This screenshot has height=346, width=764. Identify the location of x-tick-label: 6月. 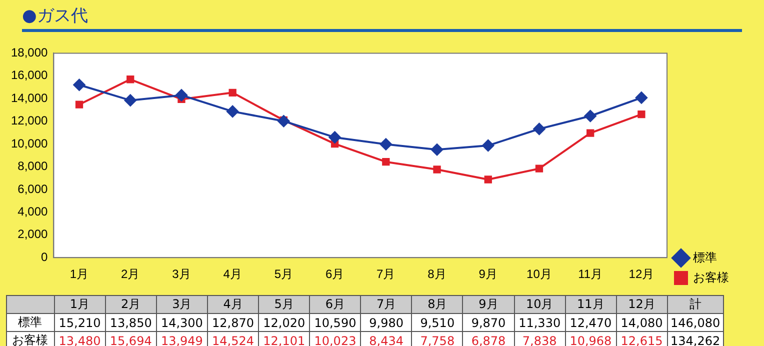
(334, 274).